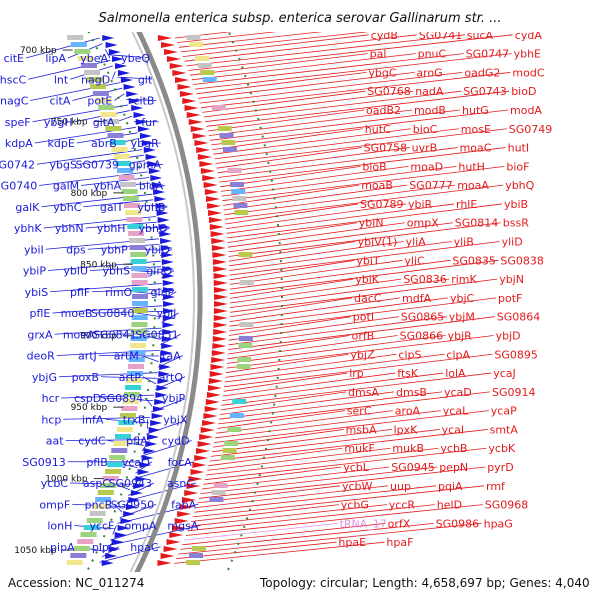 Image resolution: width=600 pixels, height=600 pixels. Describe the element at coordinates (386, 148) in the screenshot. I see `forward-gene-label: SG0758` at that location.